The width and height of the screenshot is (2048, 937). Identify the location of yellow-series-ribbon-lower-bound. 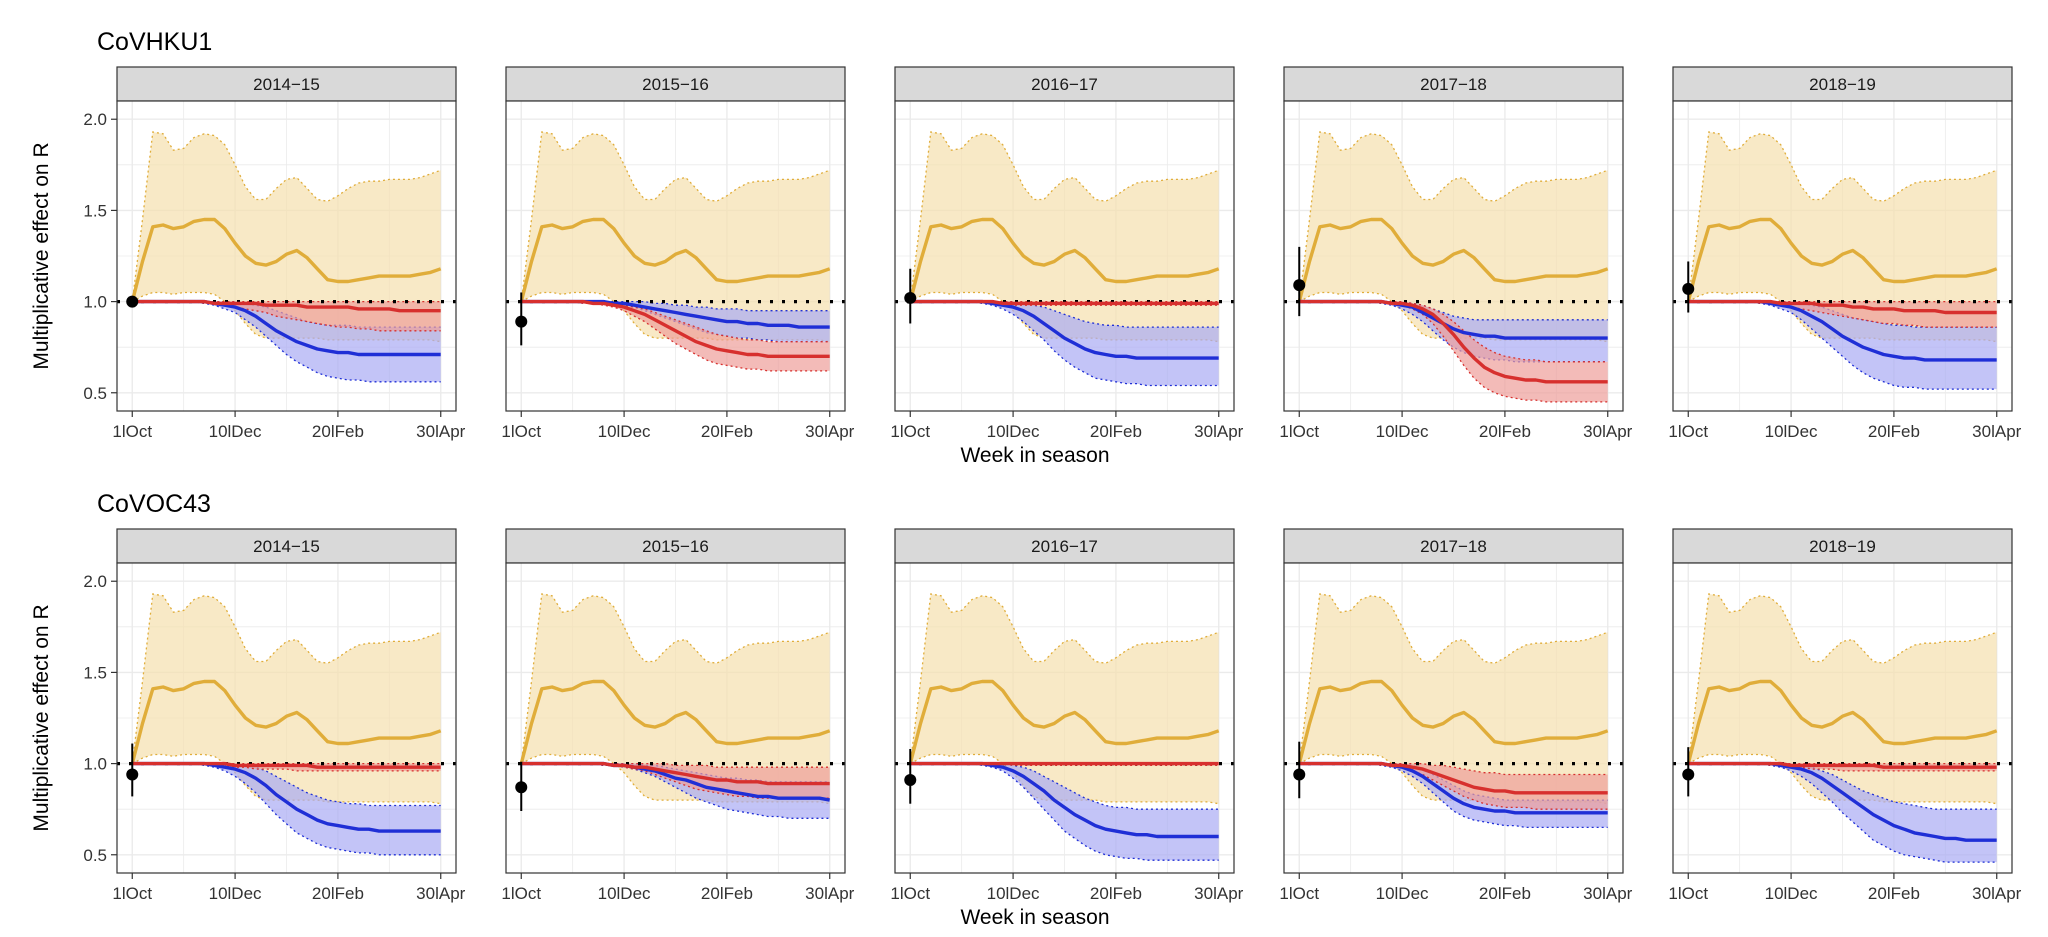
(1842, 779).